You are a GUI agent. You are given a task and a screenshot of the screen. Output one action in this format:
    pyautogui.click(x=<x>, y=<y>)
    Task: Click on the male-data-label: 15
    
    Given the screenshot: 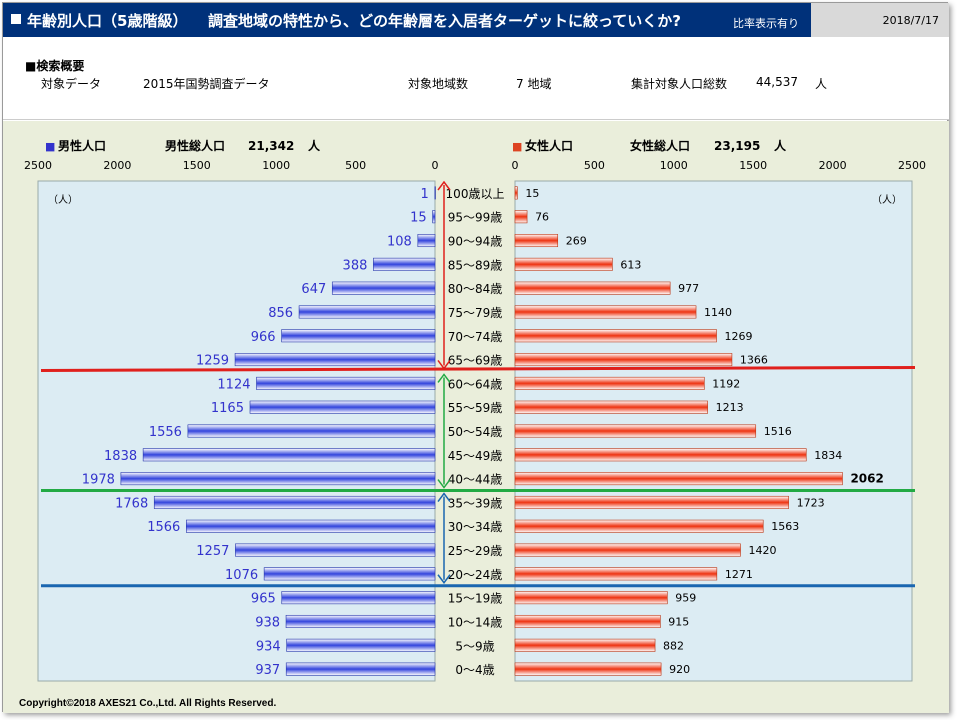 What is the action you would take?
    pyautogui.click(x=418, y=218)
    